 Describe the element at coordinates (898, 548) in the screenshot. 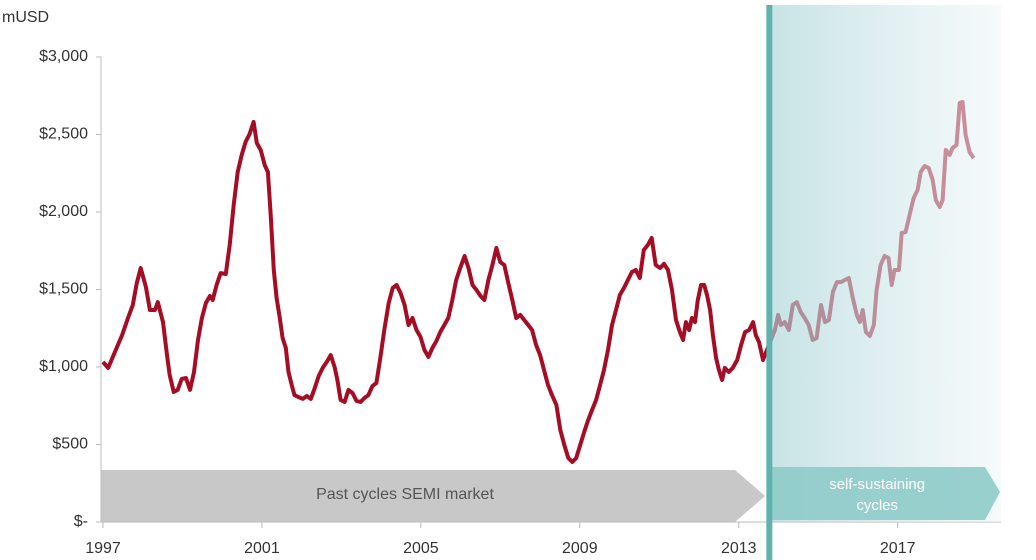

I see `x-tick-label: 2017` at that location.